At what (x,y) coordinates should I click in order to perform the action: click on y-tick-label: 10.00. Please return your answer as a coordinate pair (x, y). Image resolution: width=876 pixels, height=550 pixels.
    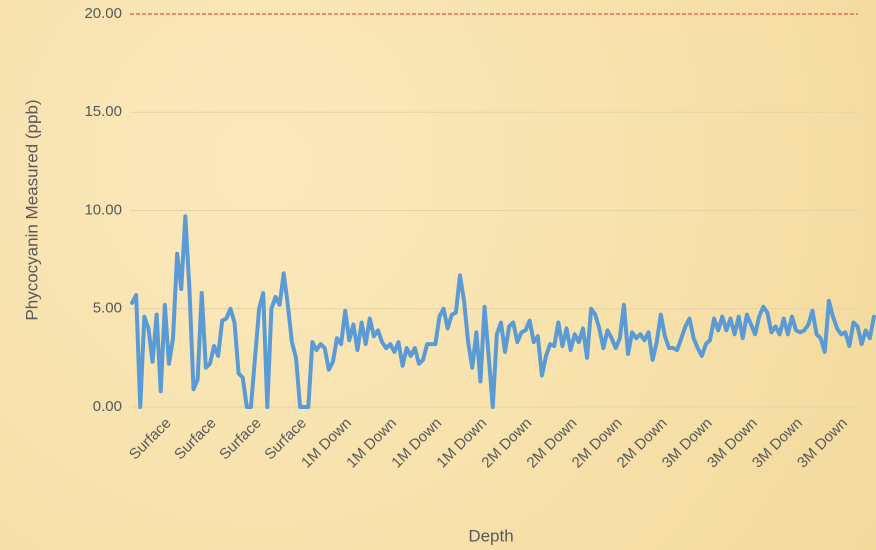
    Looking at the image, I should click on (103, 209).